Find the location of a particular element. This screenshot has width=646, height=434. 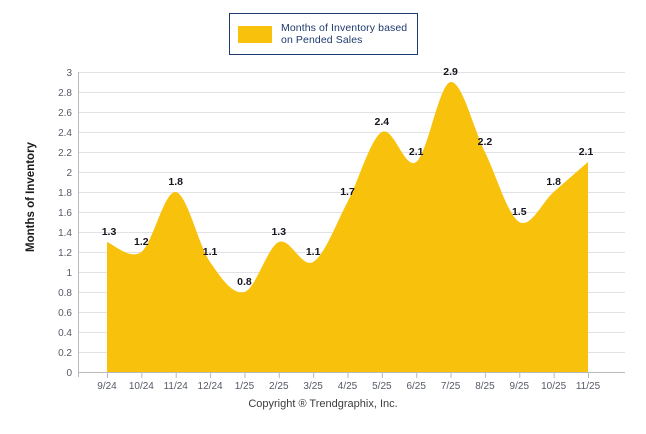

y-tick-label: 0.2 is located at coordinates (65, 353).